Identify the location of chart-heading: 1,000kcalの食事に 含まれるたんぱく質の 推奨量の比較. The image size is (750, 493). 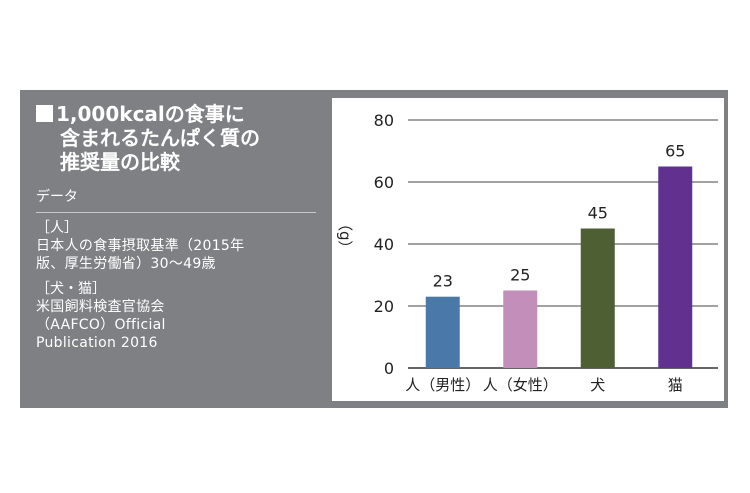
(176, 138).